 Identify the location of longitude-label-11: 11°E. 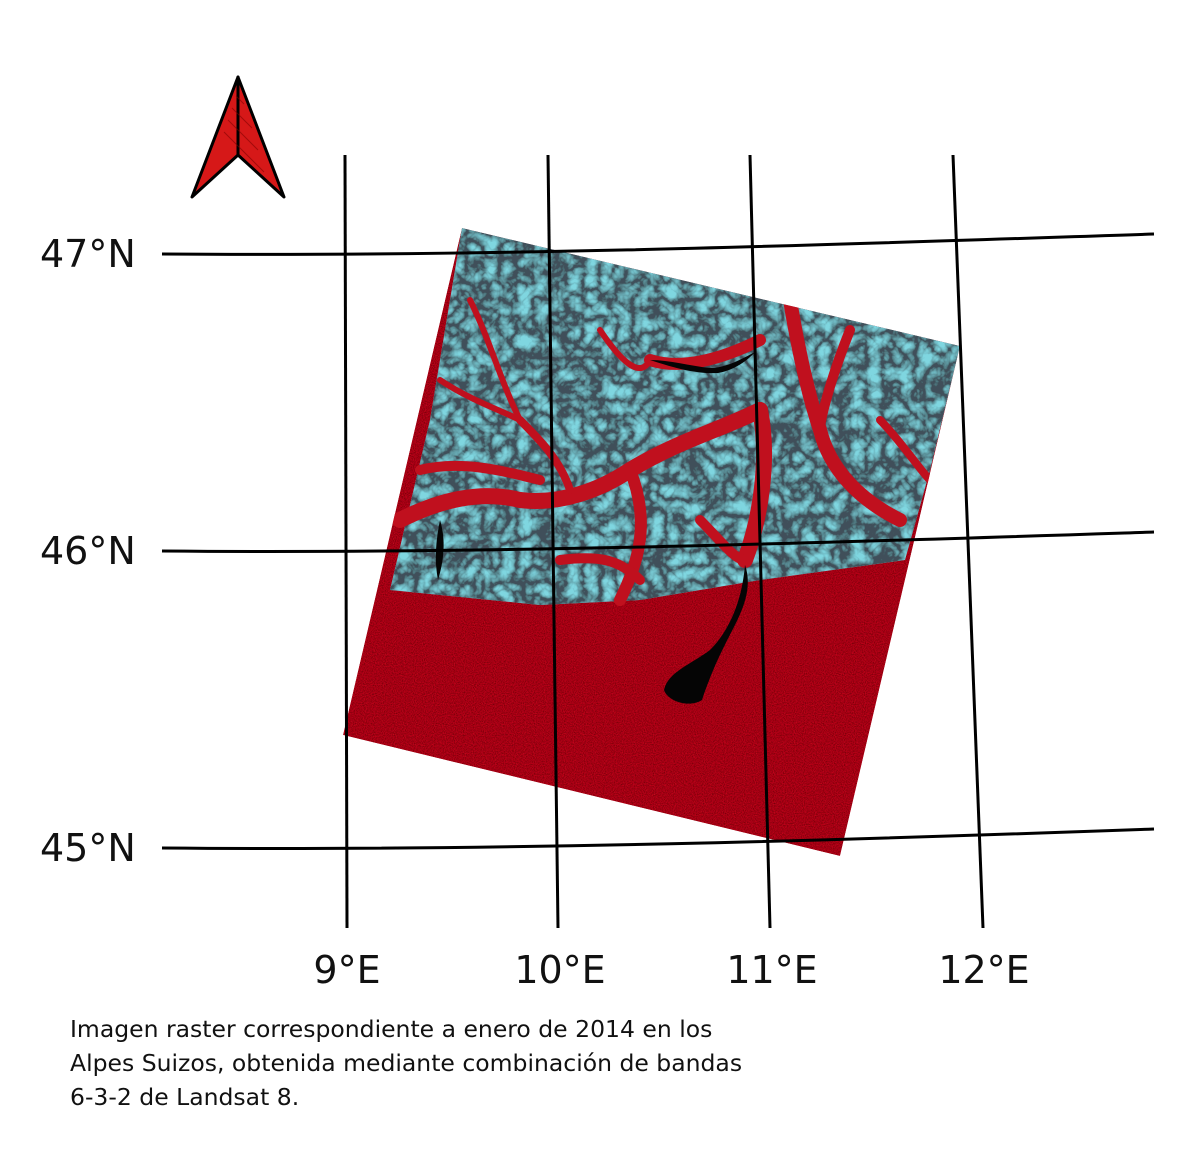
(772, 970).